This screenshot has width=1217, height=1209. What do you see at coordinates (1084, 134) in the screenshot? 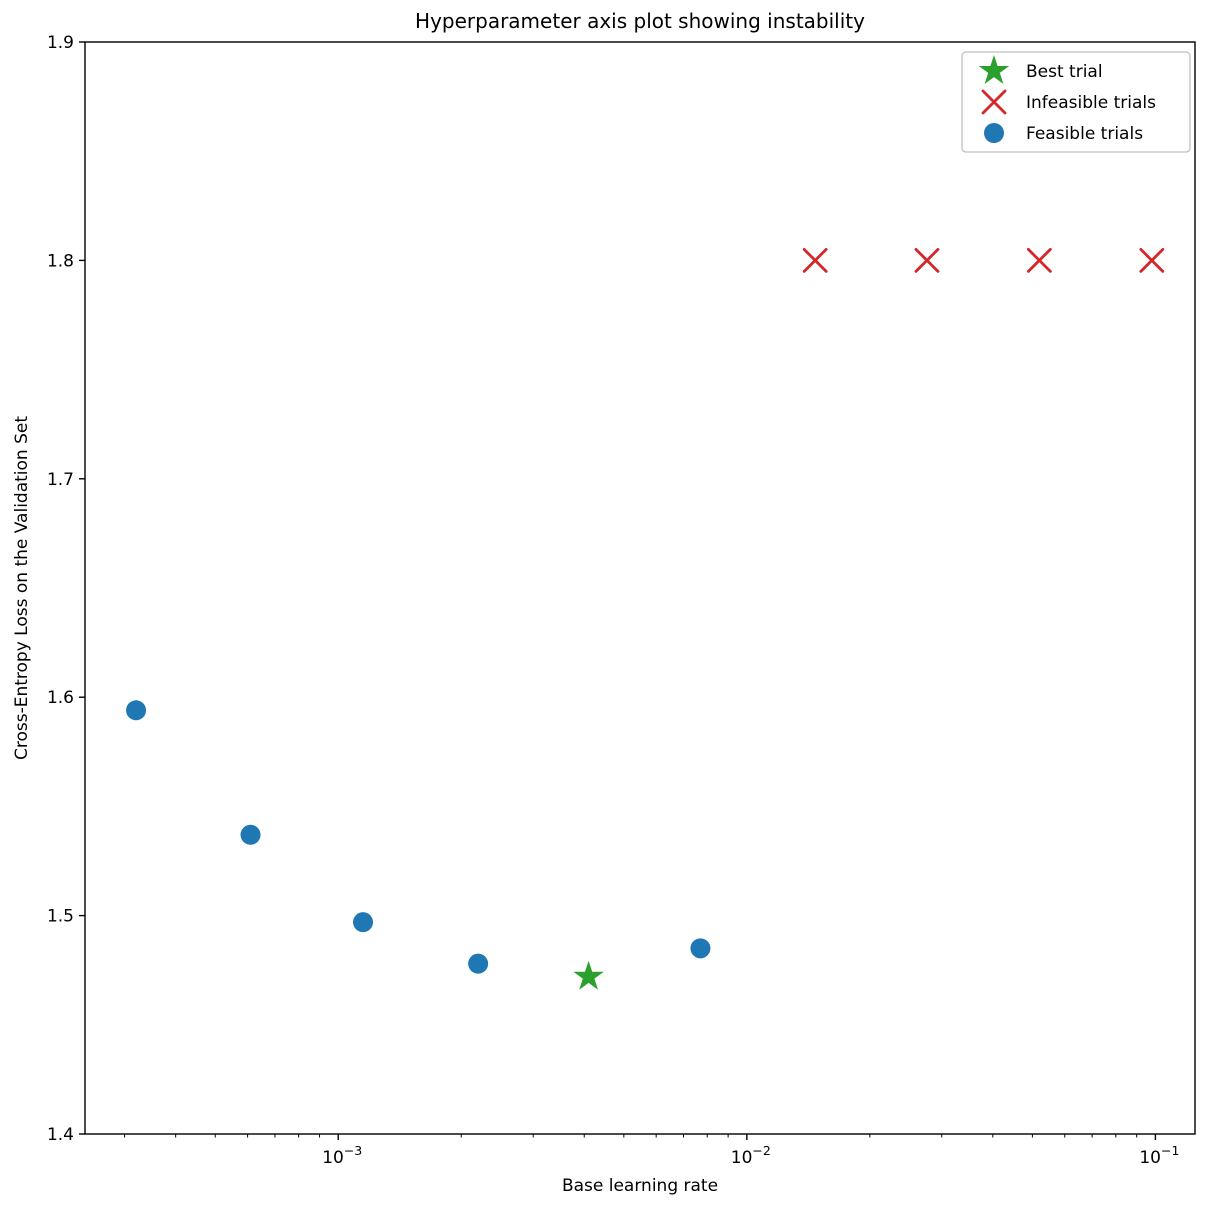
I see `legend-label: Feasible trials` at bounding box center [1084, 134].